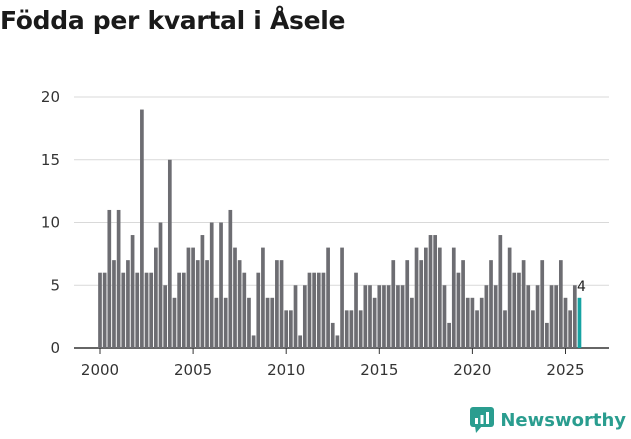  What do you see at coordinates (50, 97) in the screenshot?
I see `y-tick-label: 20` at bounding box center [50, 97].